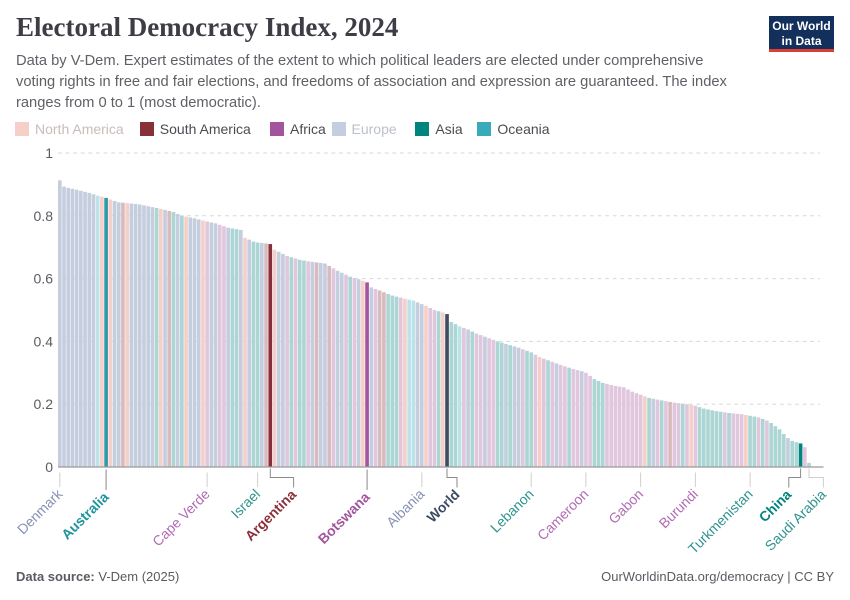 The image size is (850, 600). Describe the element at coordinates (512, 511) in the screenshot. I see `svg-text: Lebanon` at that location.